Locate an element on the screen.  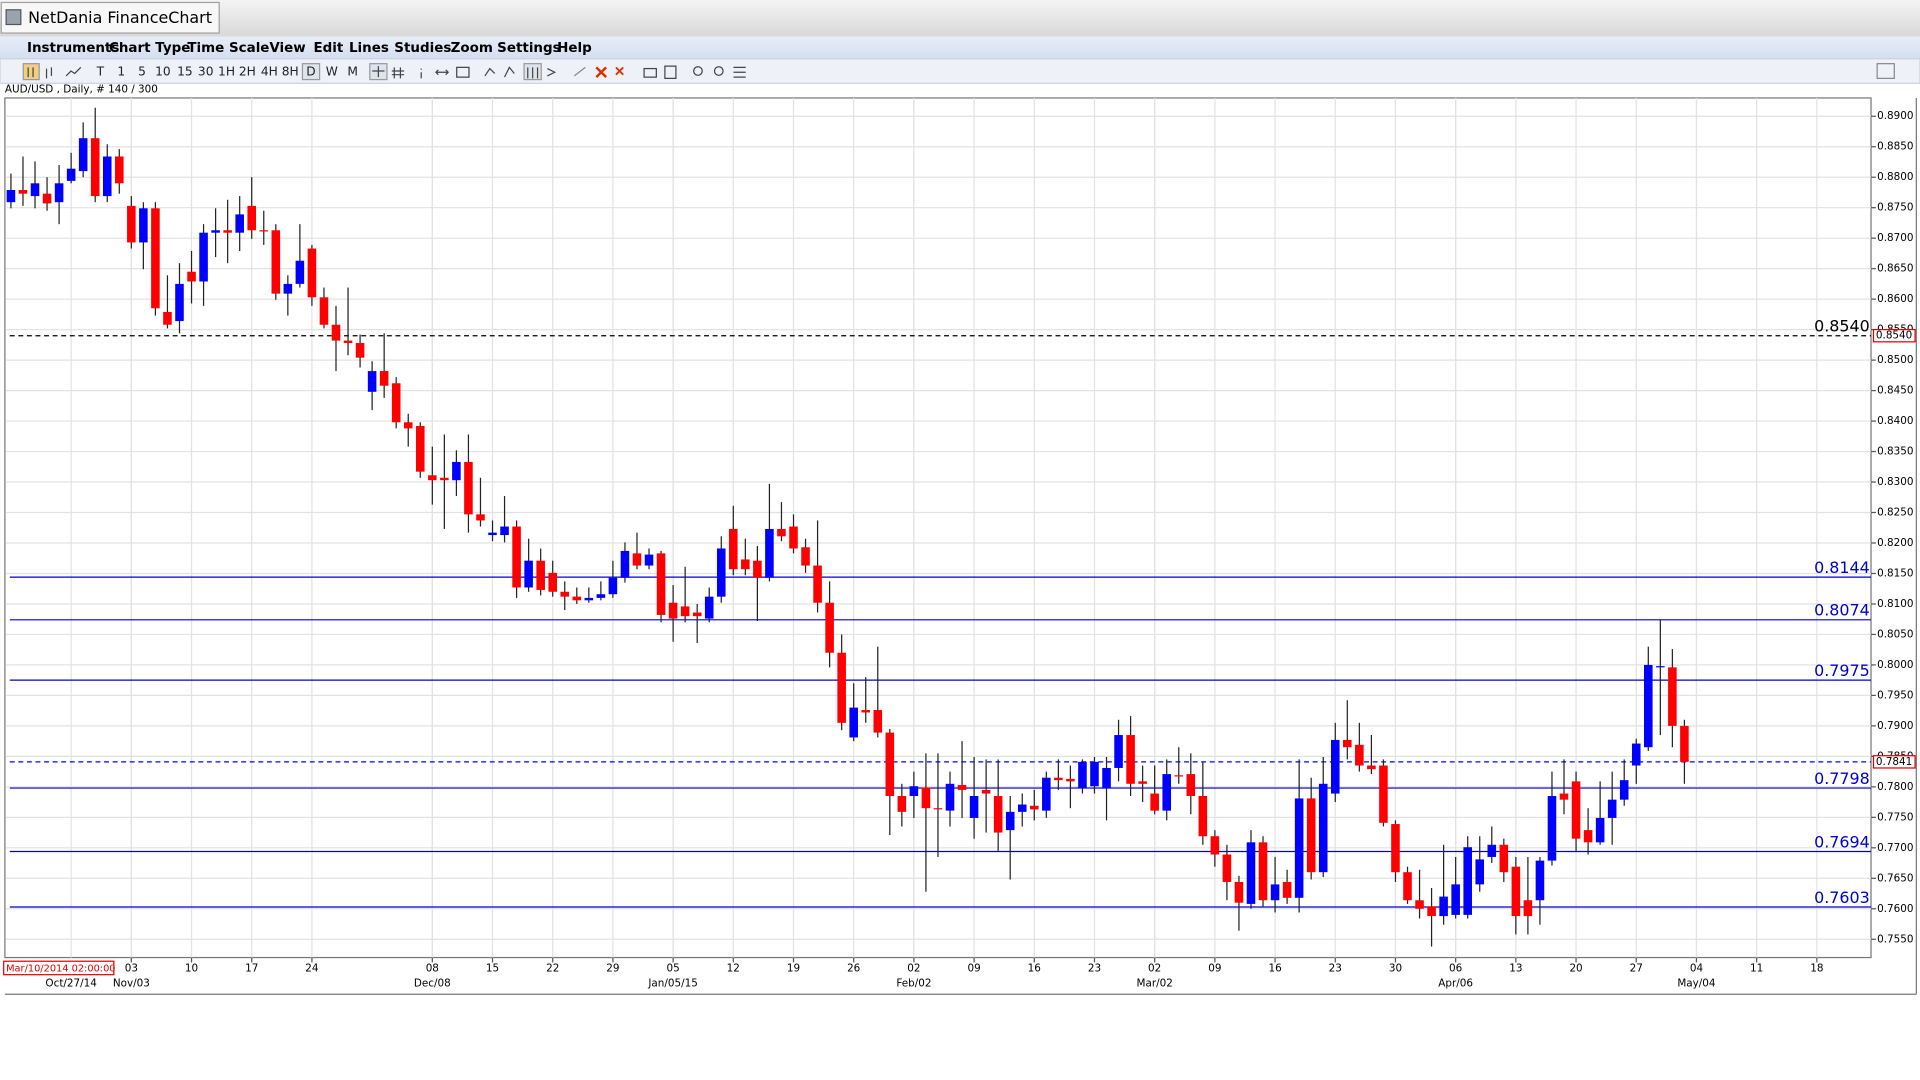
timeframe-button: 1H is located at coordinates (226, 72).